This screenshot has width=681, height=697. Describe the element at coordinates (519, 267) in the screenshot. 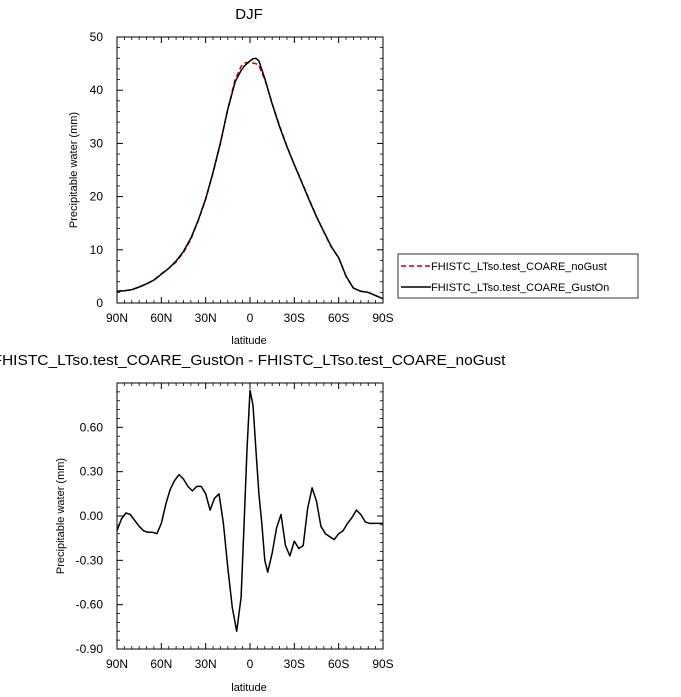

I see `legend-label-nogust: FHISTC_LTso.test_COARE_noGust` at that location.